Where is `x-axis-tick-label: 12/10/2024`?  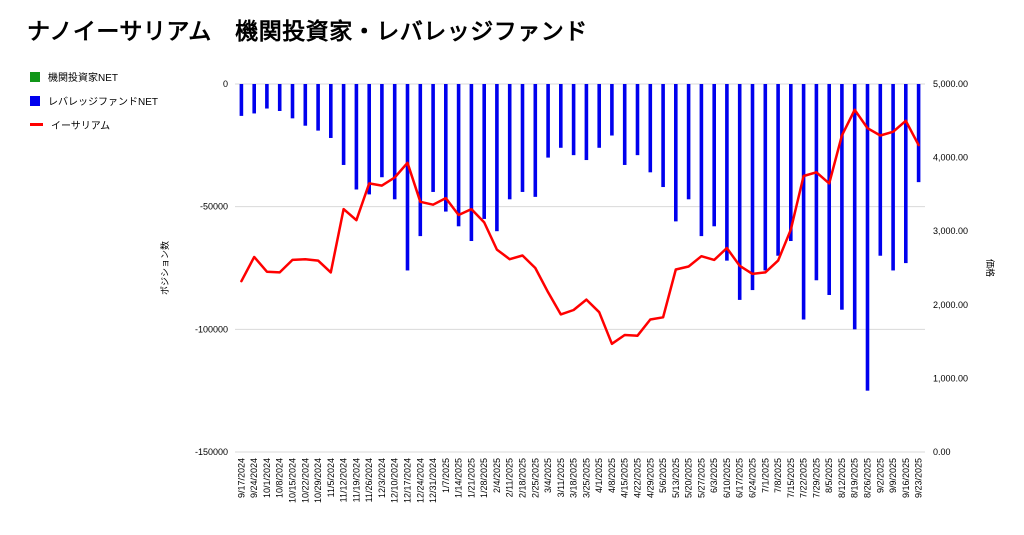
x-axis-tick-label: 12/10/2024 is located at coordinates (395, 480).